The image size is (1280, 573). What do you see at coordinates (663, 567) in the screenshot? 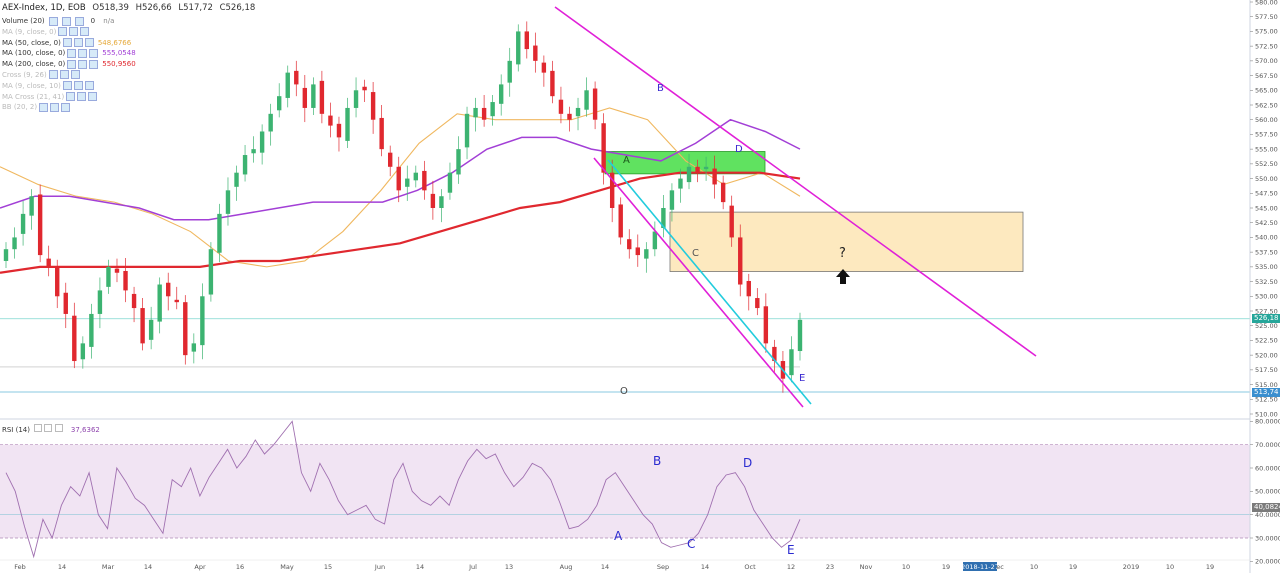
I see `x-tick-label: Sep` at bounding box center [663, 567].